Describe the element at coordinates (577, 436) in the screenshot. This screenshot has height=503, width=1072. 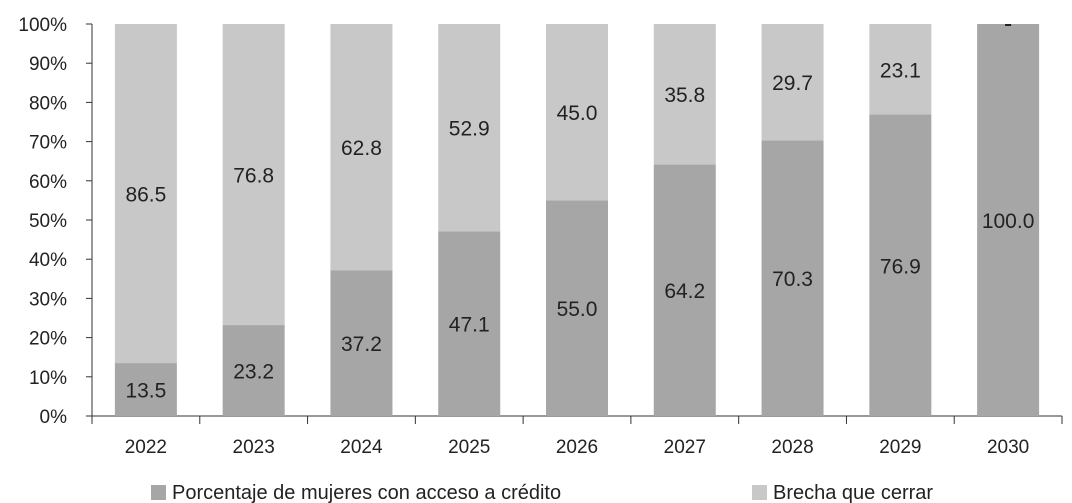
I see `x-axis: 2022 2023 2024 2025 2026 2027 2028 2029 2030` at that location.